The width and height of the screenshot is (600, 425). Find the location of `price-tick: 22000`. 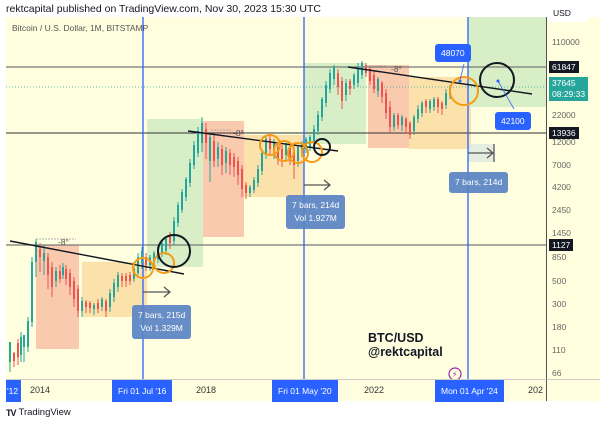

price-tick: 22000 is located at coordinates (564, 115).